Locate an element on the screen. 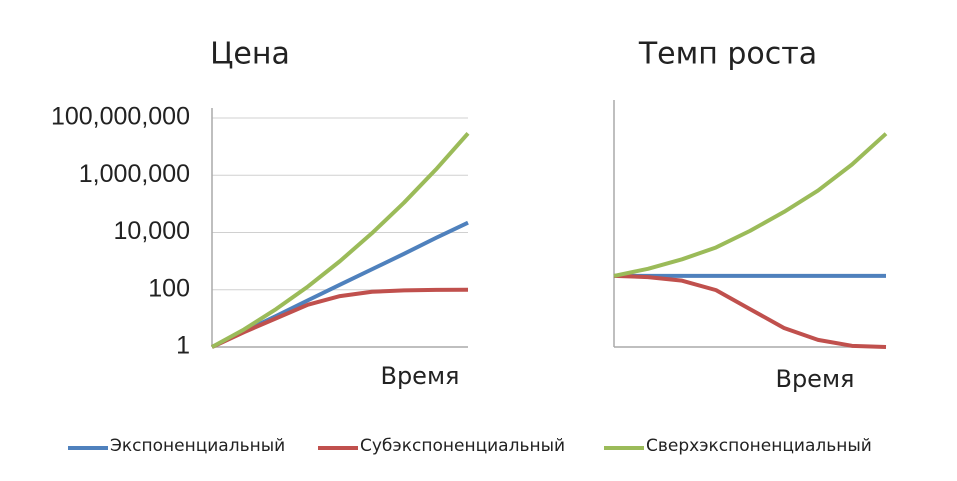 The image size is (957, 481). y-tick-label: 10,000 is located at coordinates (152, 231).